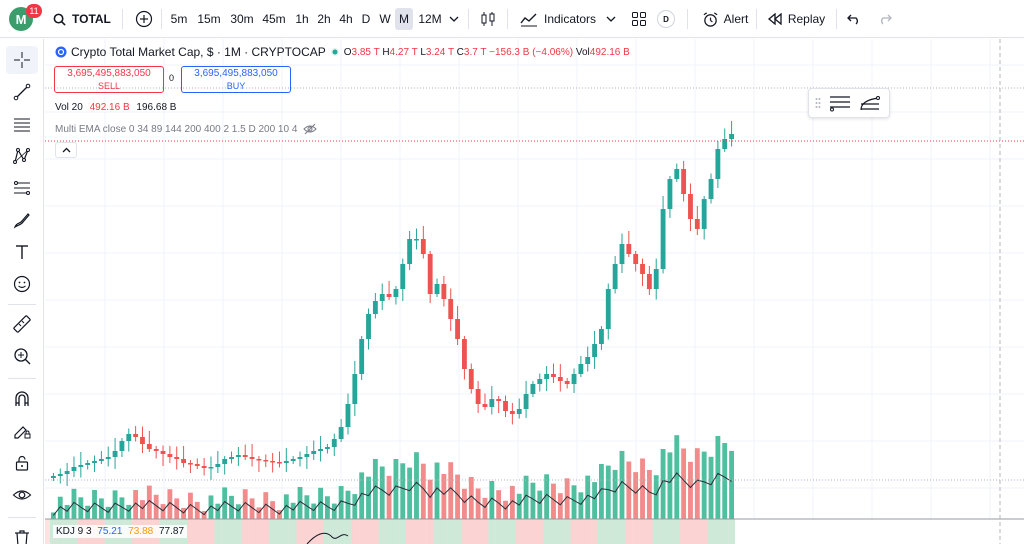 The height and width of the screenshot is (544, 1024). Describe the element at coordinates (885, 19) in the screenshot. I see `redo-button` at that location.